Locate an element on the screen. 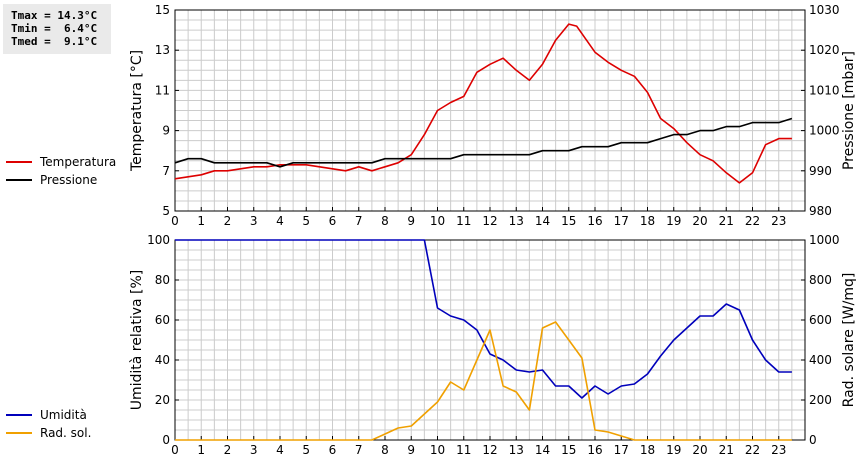 The image size is (860, 460). y-tick-label-left: 13 is located at coordinates (162, 50).